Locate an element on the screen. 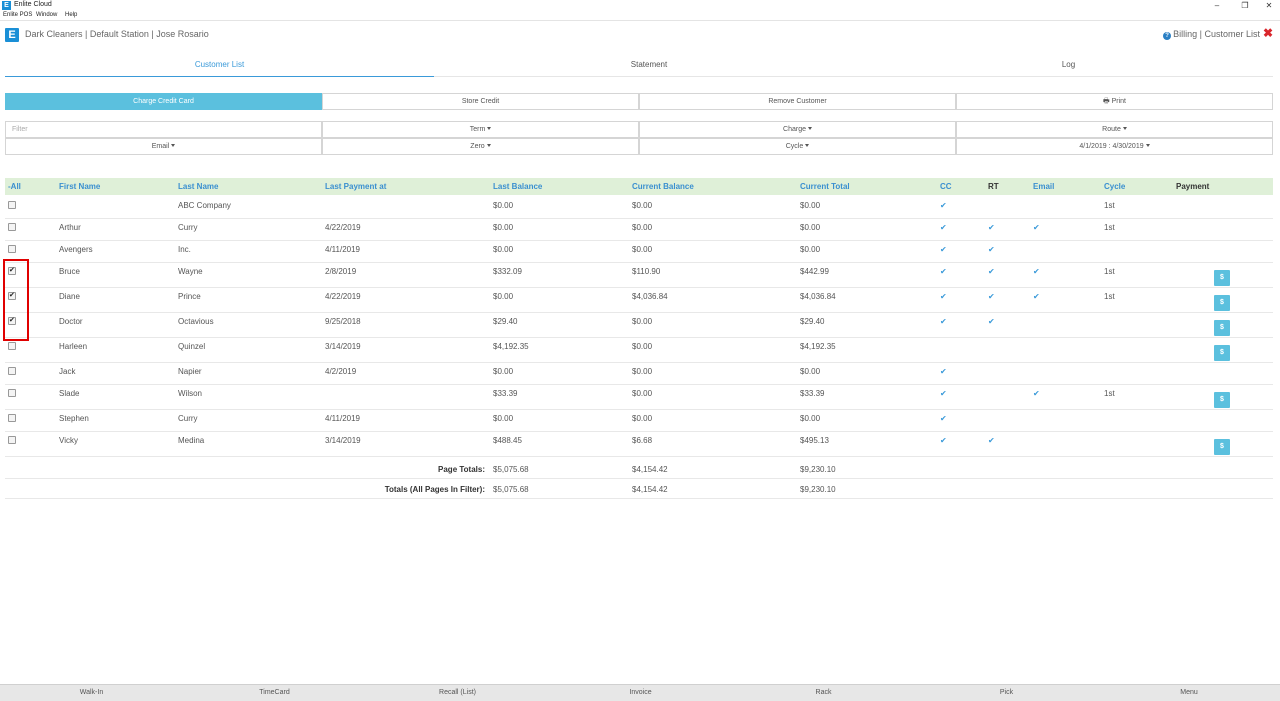 The height and width of the screenshot is (701, 1280). bottom-walk-in-button: Walk-In is located at coordinates (91, 692).